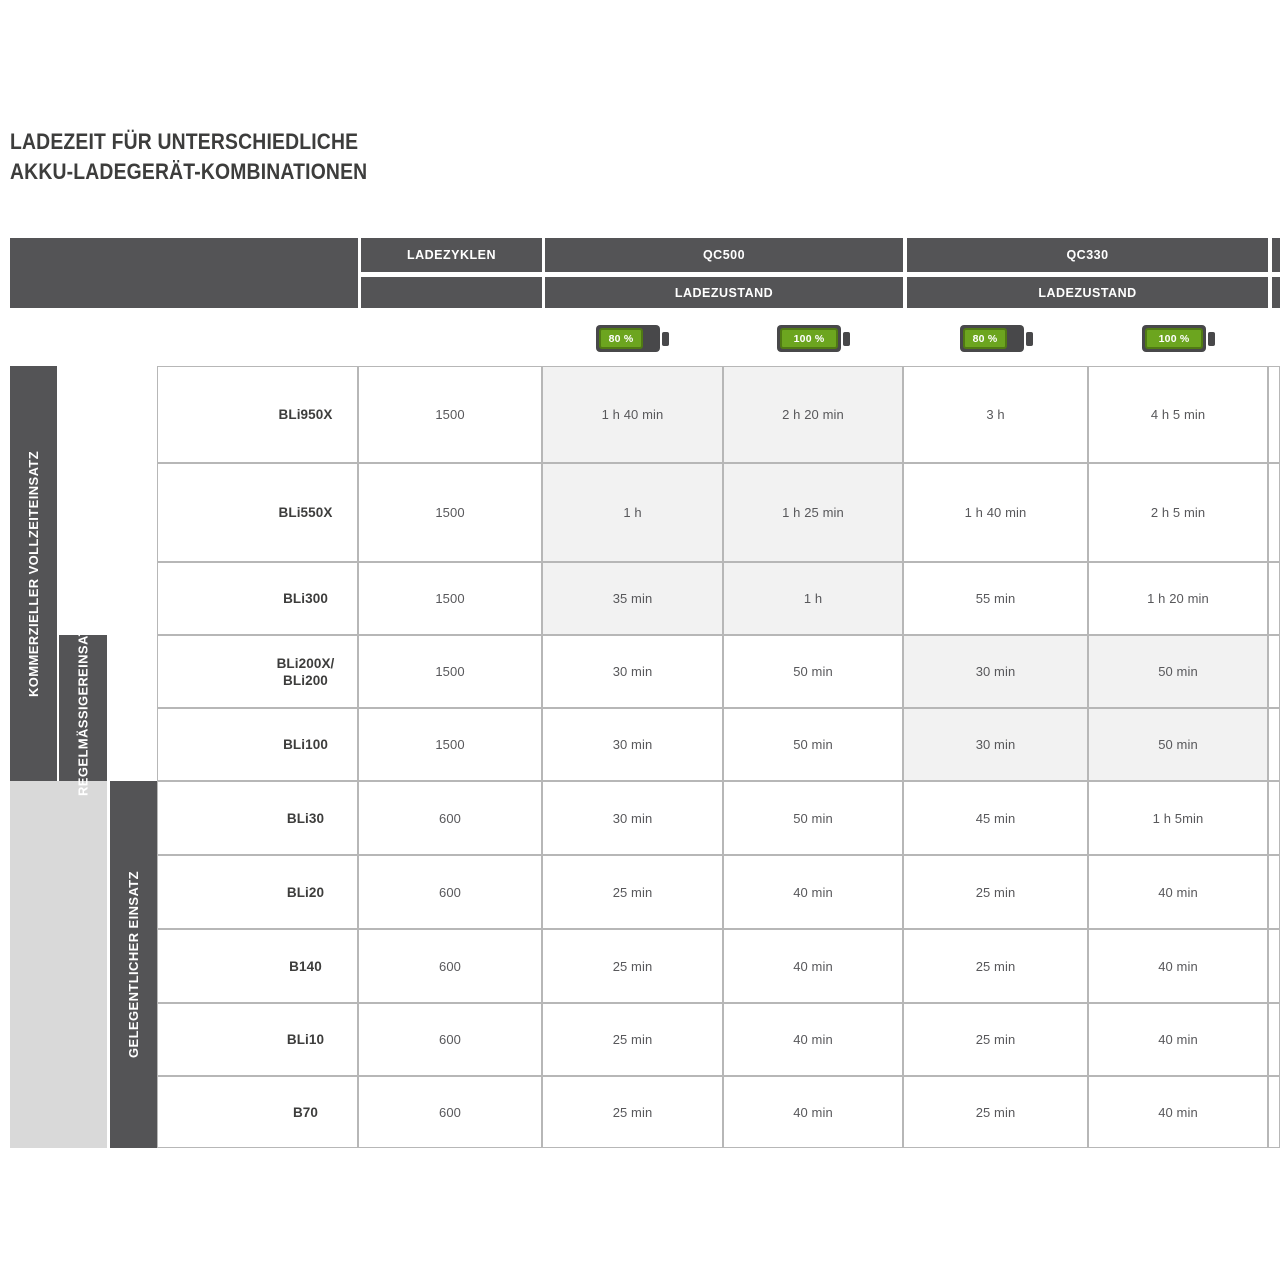  I want to click on qc330-80-cell: 55 min, so click(995, 598).